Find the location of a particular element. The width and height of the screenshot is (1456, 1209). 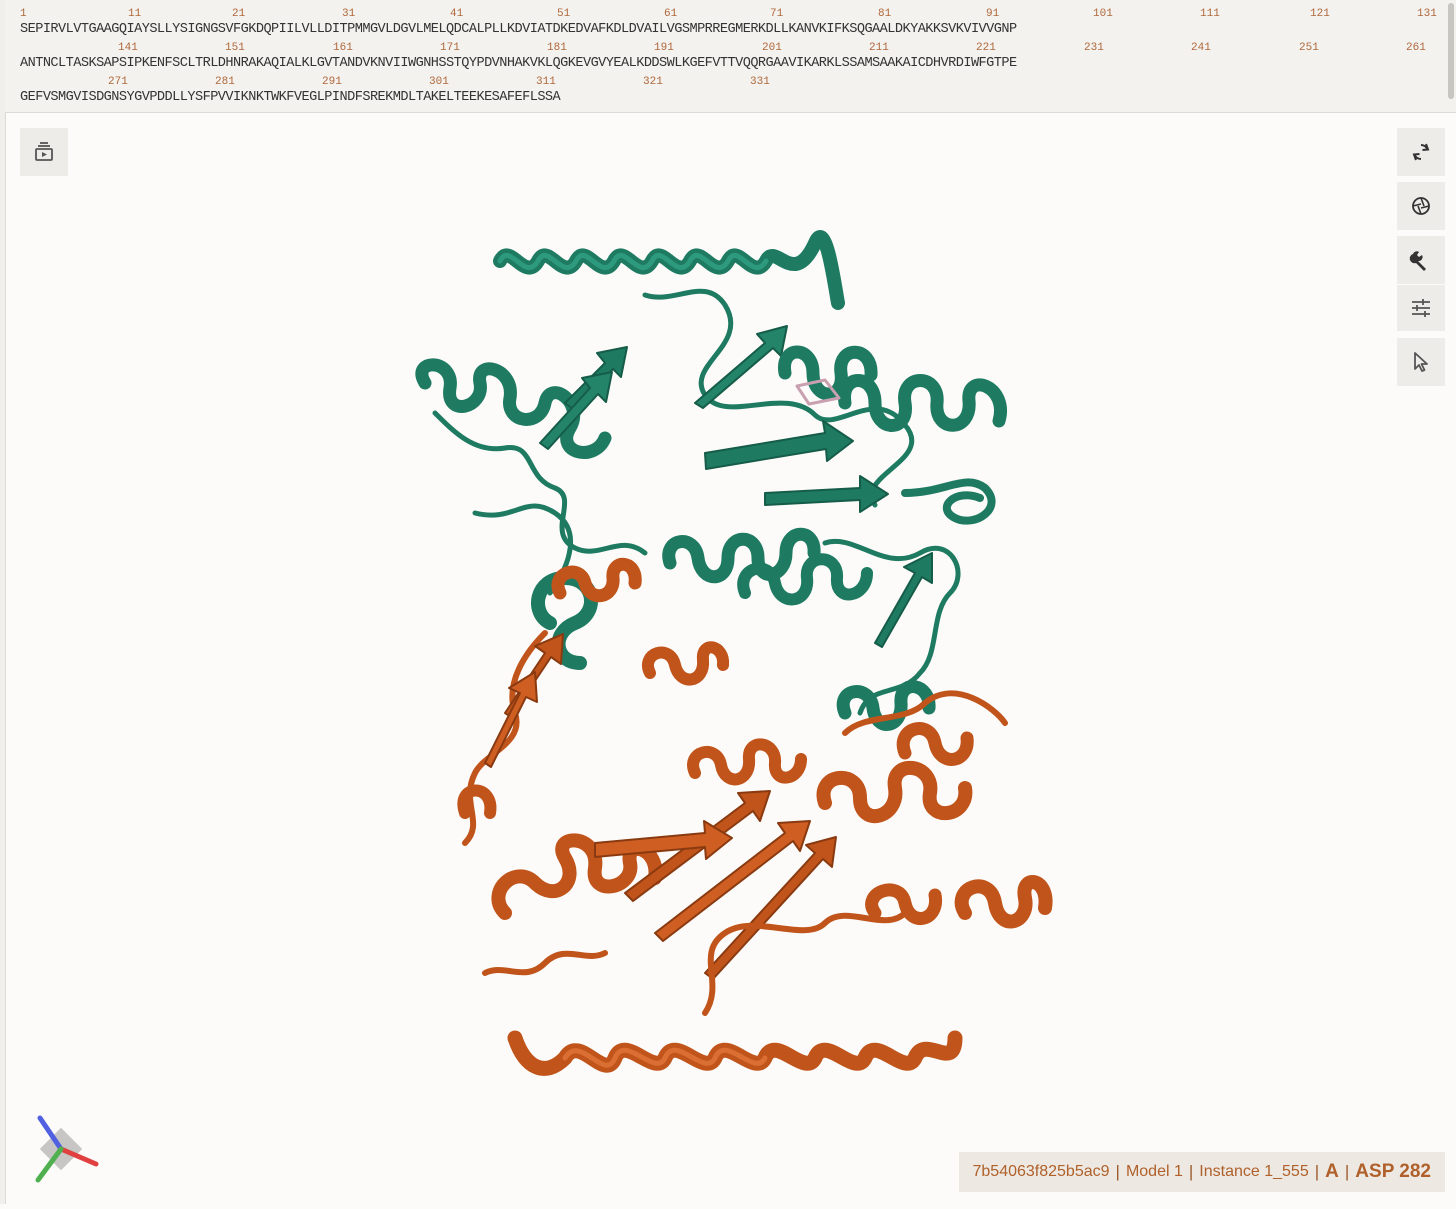

residue-number: 301 is located at coordinates (439, 82).